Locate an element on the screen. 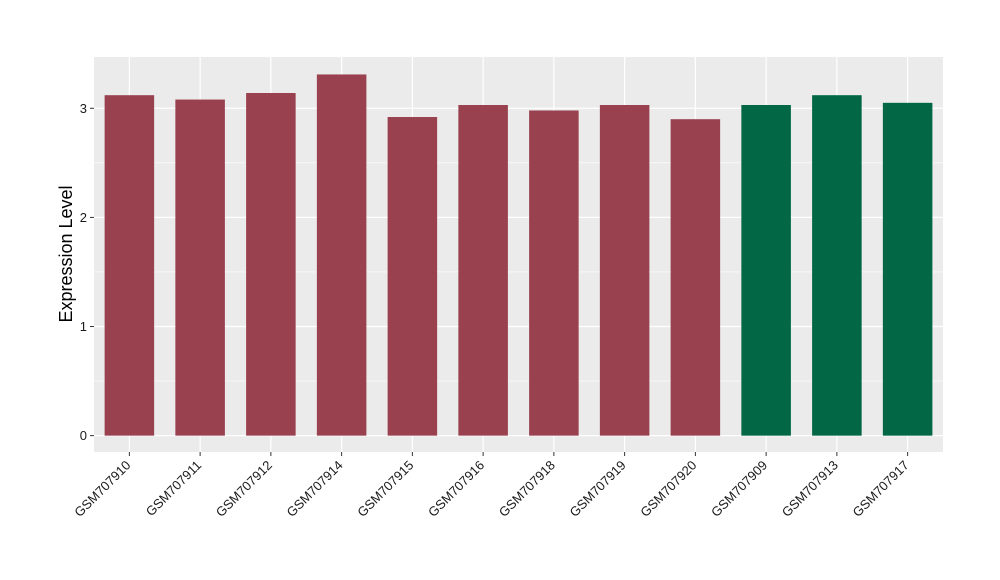 The image size is (1000, 580). bar-GSM707918 is located at coordinates (554, 272).